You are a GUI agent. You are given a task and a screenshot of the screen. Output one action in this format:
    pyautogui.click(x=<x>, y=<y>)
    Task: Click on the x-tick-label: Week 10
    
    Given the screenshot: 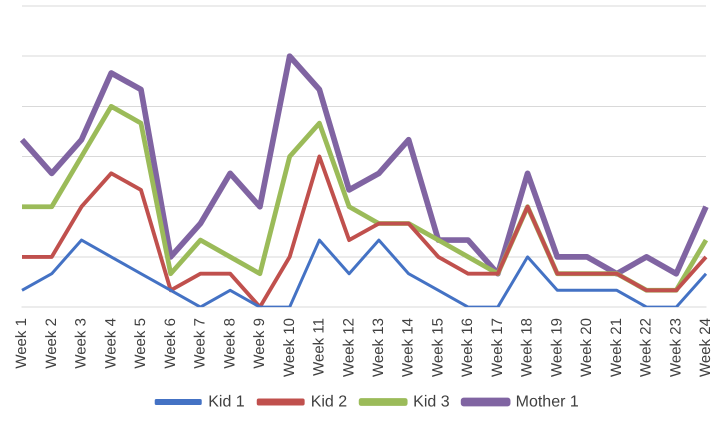 What is the action you would take?
    pyautogui.click(x=289, y=348)
    